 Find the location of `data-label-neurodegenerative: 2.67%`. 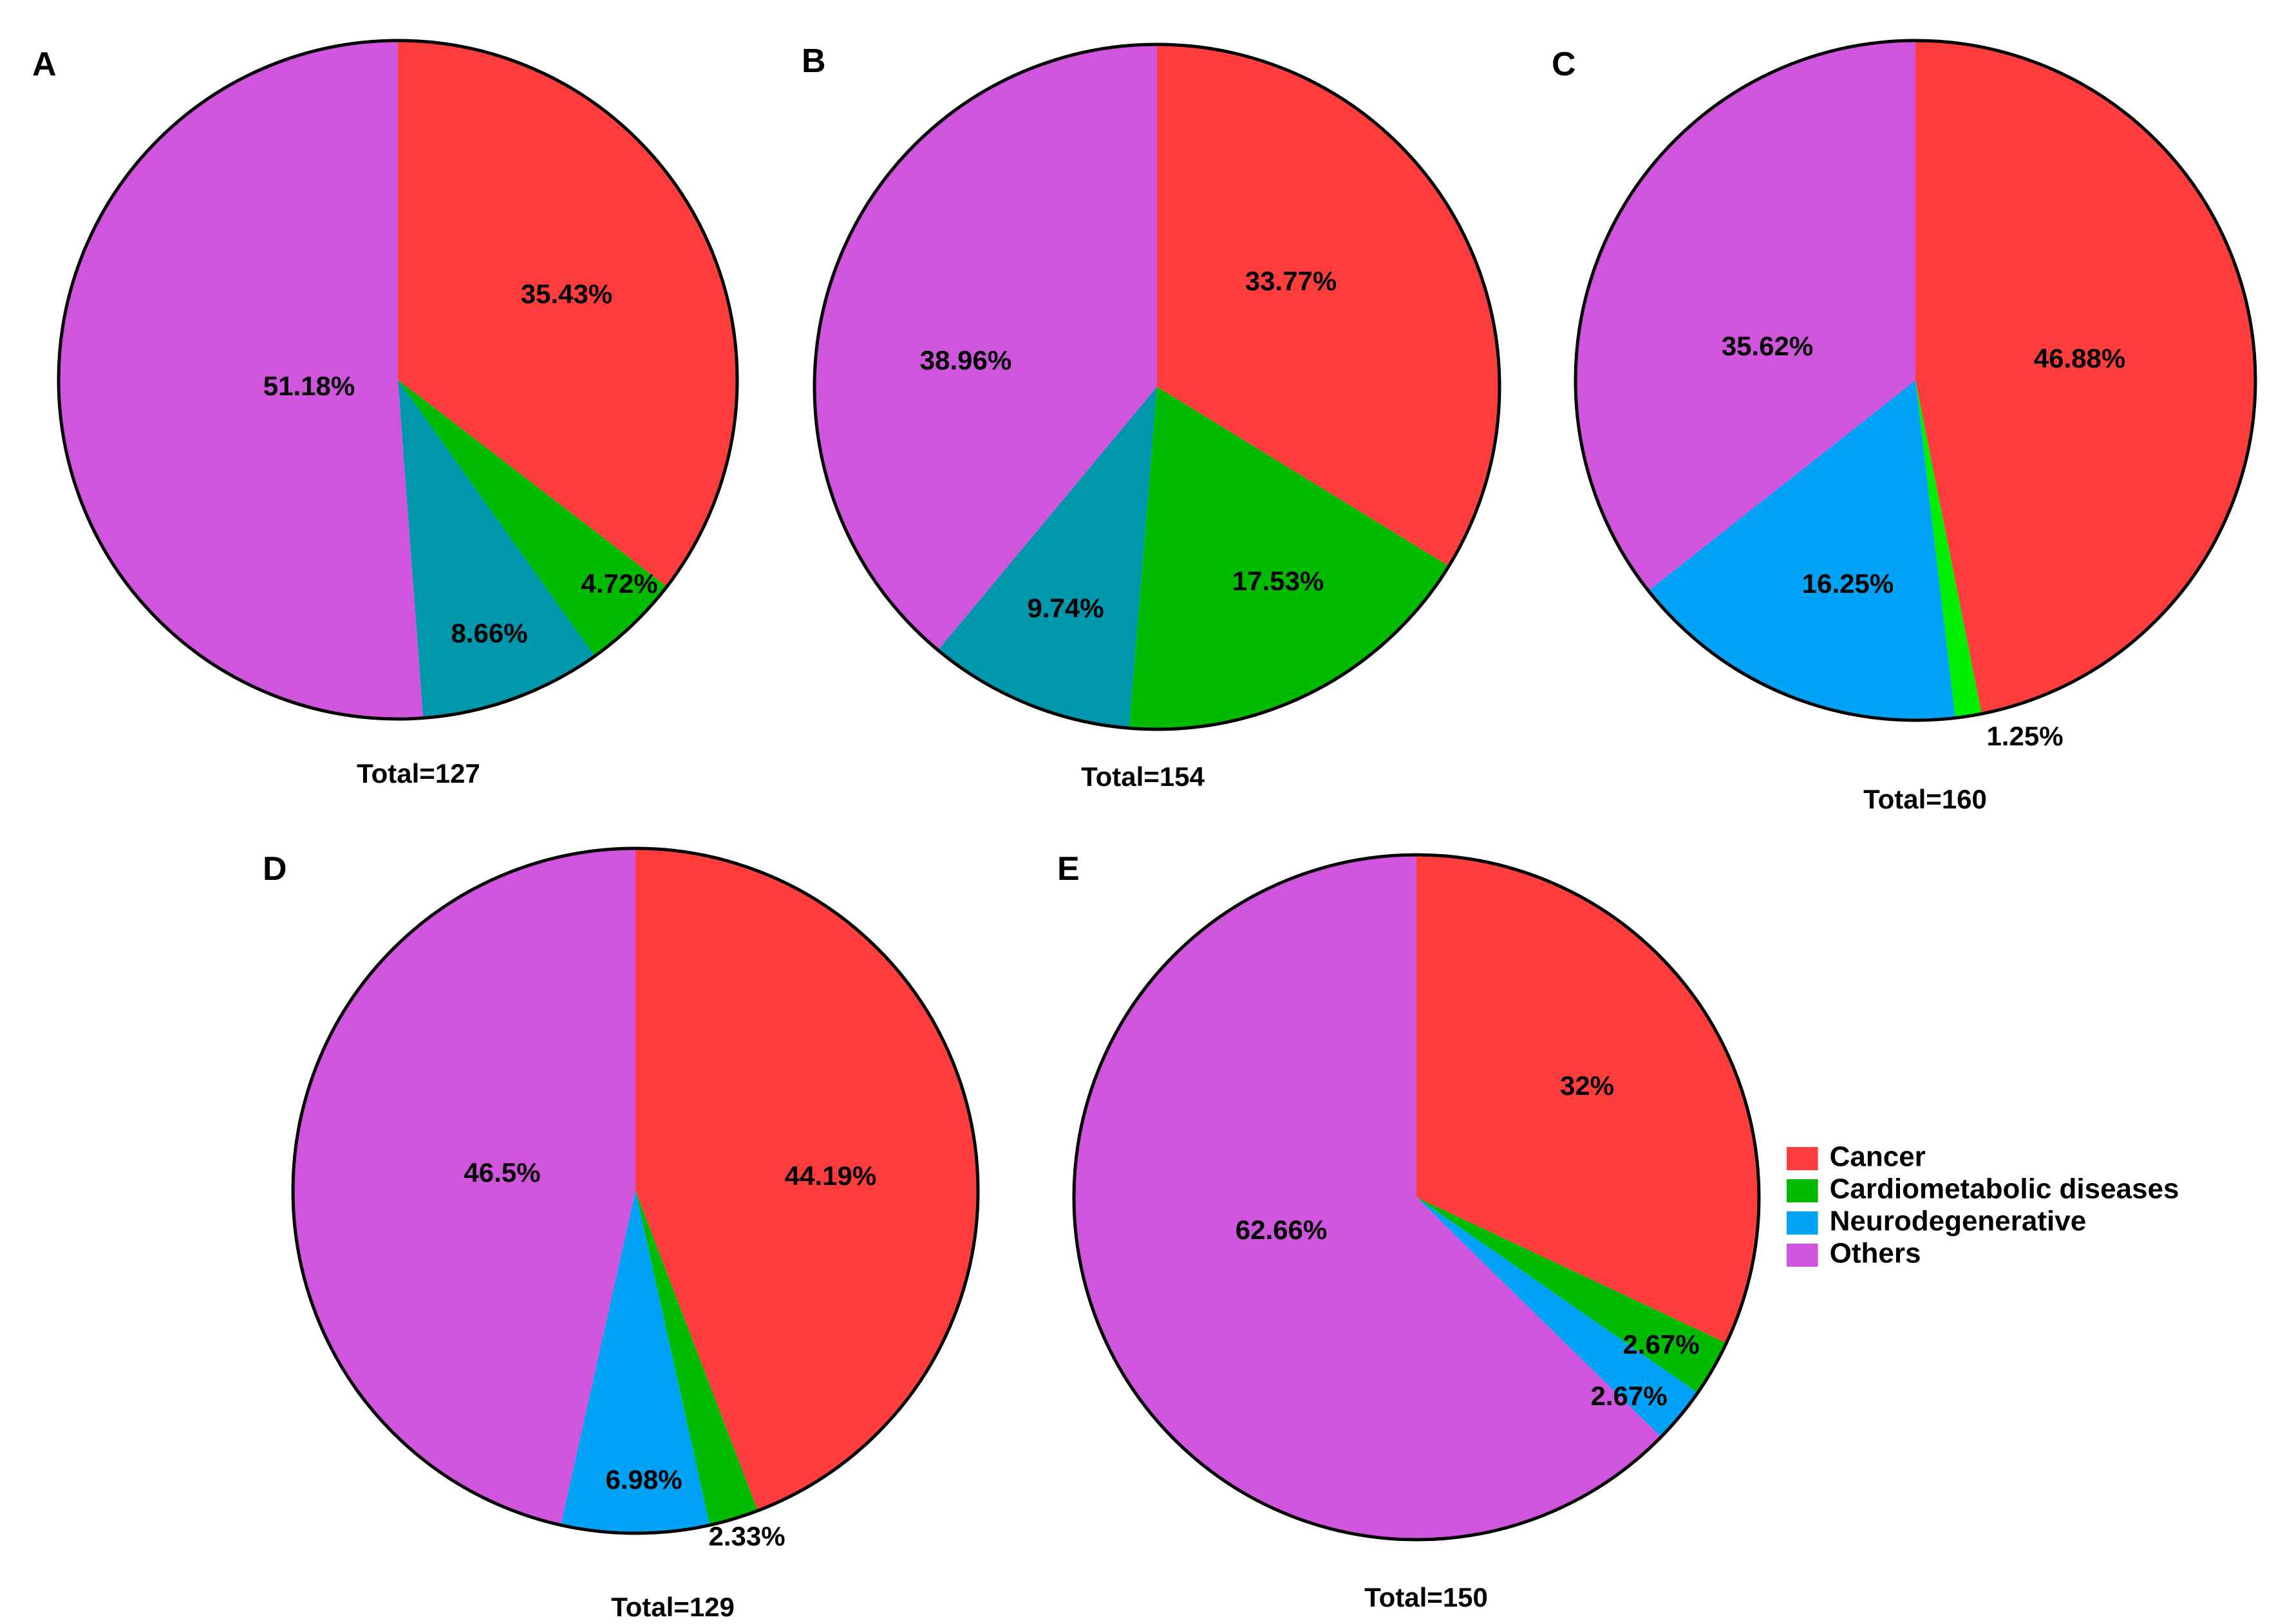

data-label-neurodegenerative: 2.67% is located at coordinates (1629, 1396).